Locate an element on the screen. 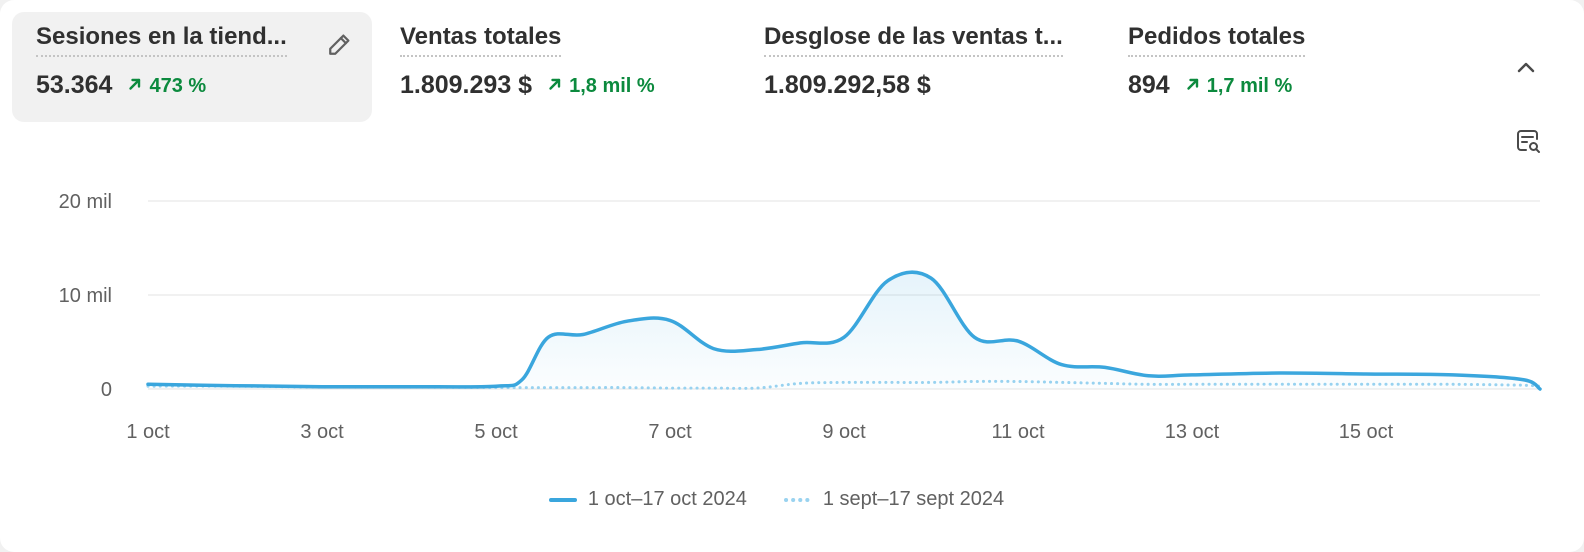  legend-item-previous-period: 1 sept–17 sept 2024 is located at coordinates (893, 499).